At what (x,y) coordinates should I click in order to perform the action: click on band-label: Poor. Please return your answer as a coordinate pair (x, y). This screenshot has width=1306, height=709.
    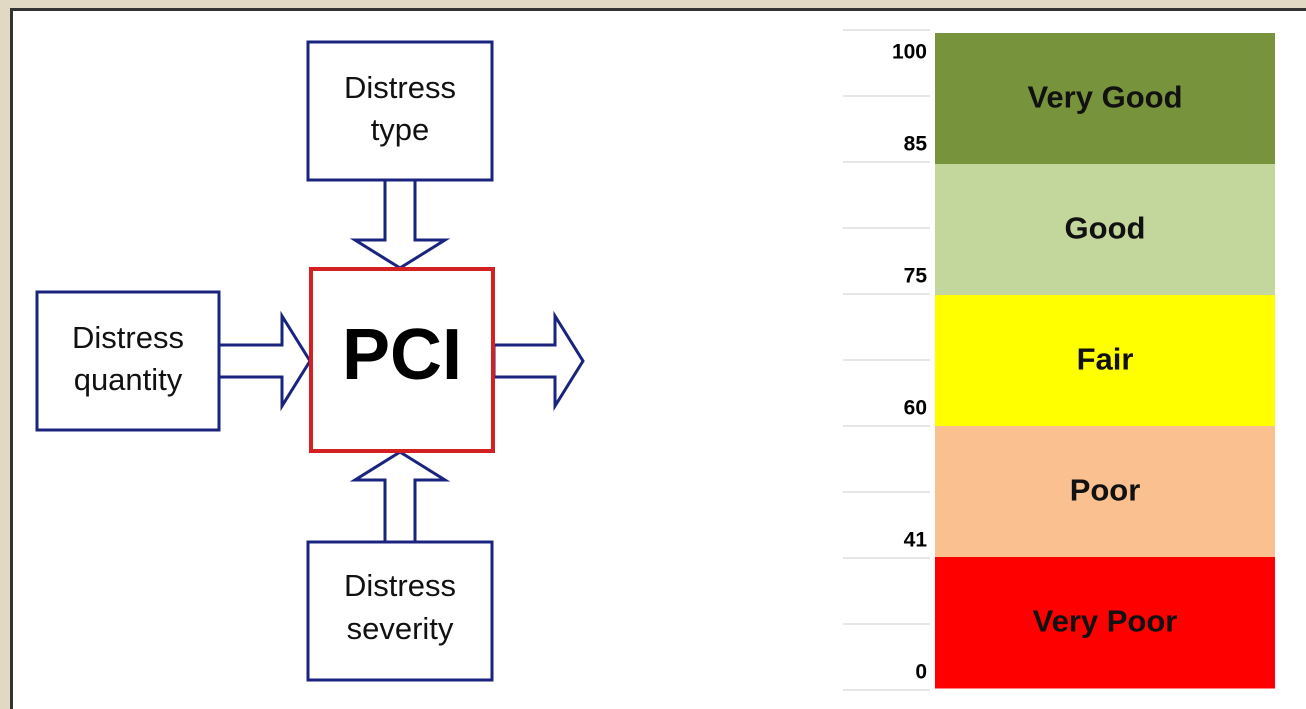
    Looking at the image, I should click on (1105, 490).